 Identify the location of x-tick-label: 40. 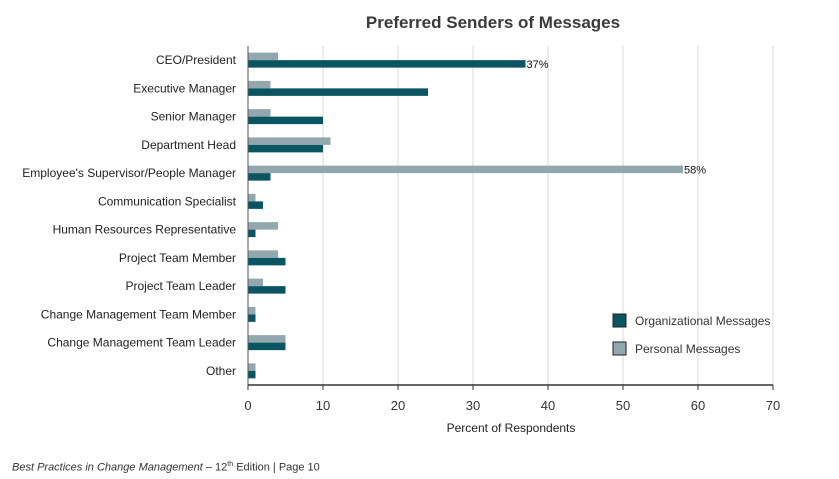
(548, 405).